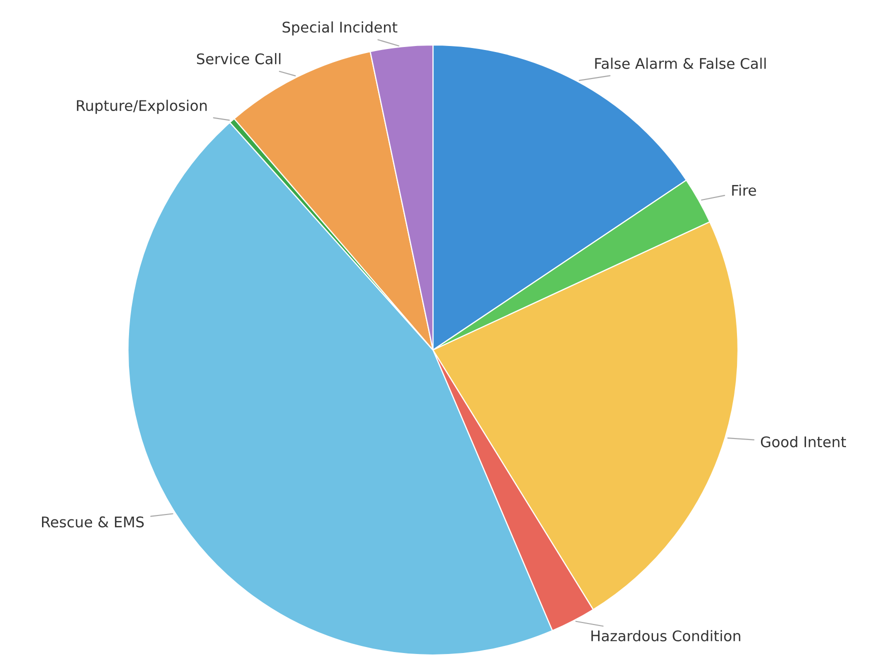 This screenshot has height=658, width=879. What do you see at coordinates (803, 442) in the screenshot?
I see `slice-label: Good Intent` at bounding box center [803, 442].